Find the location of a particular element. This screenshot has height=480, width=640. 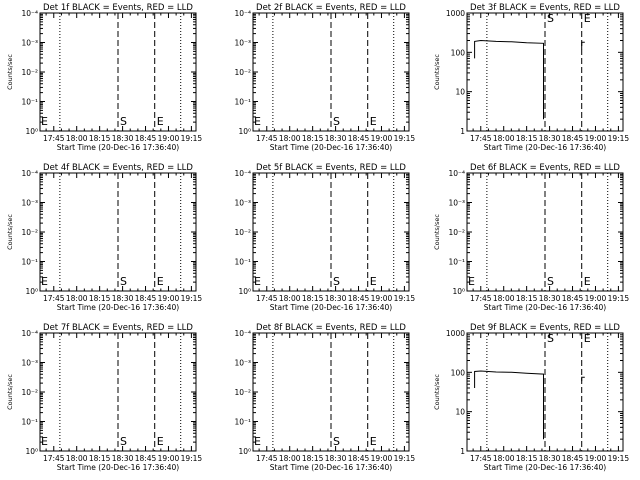

chart-title: Det 9f BLACK = Events, RED = LLD is located at coordinates (545, 328).